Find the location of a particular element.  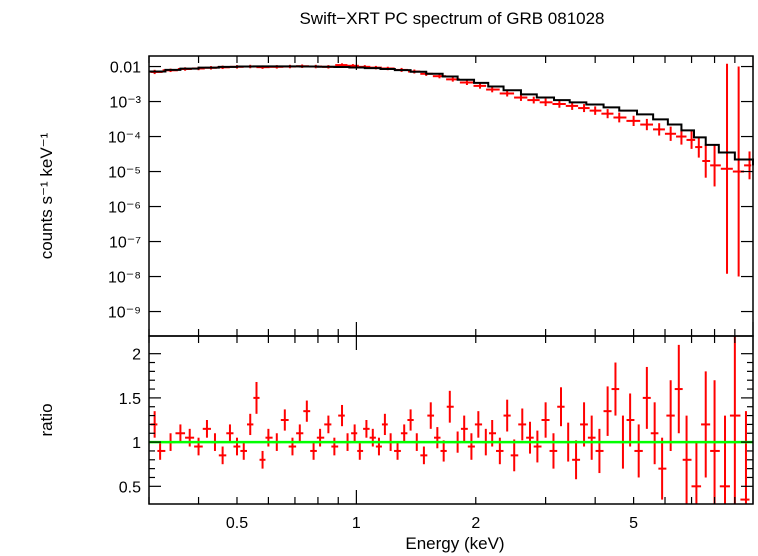

spectrum-y-axis-label: counts s⁻¹ keV⁻¹ is located at coordinates (46, 195).